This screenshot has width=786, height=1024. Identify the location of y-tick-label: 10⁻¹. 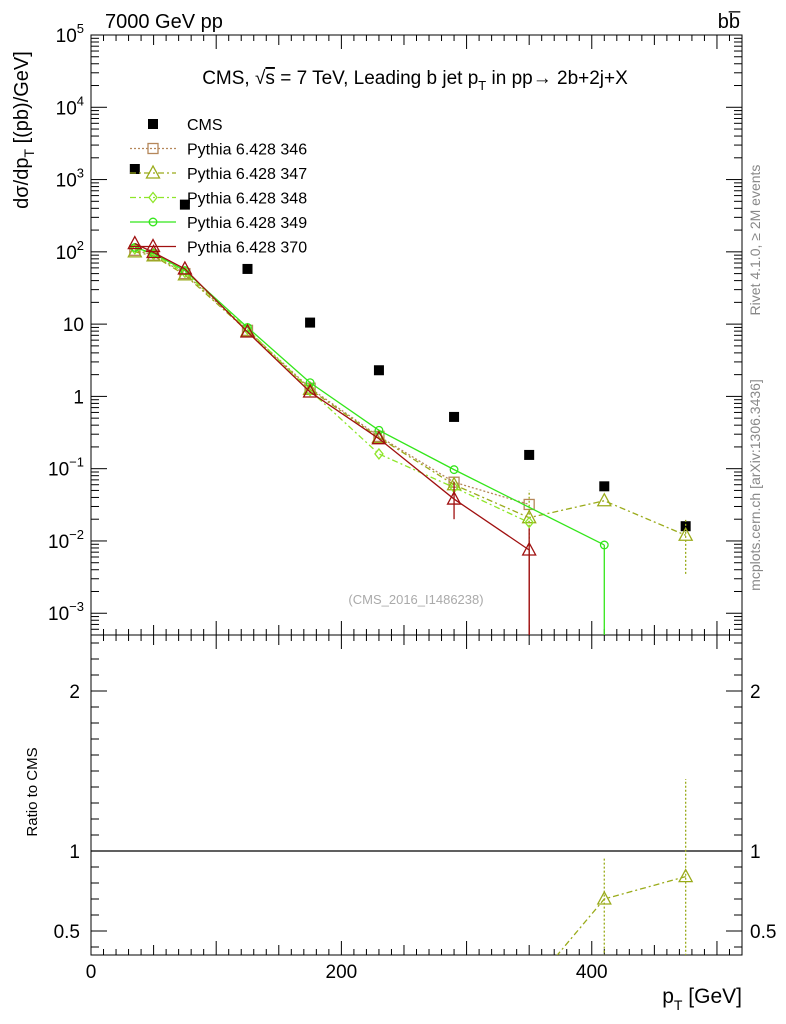
(66, 468).